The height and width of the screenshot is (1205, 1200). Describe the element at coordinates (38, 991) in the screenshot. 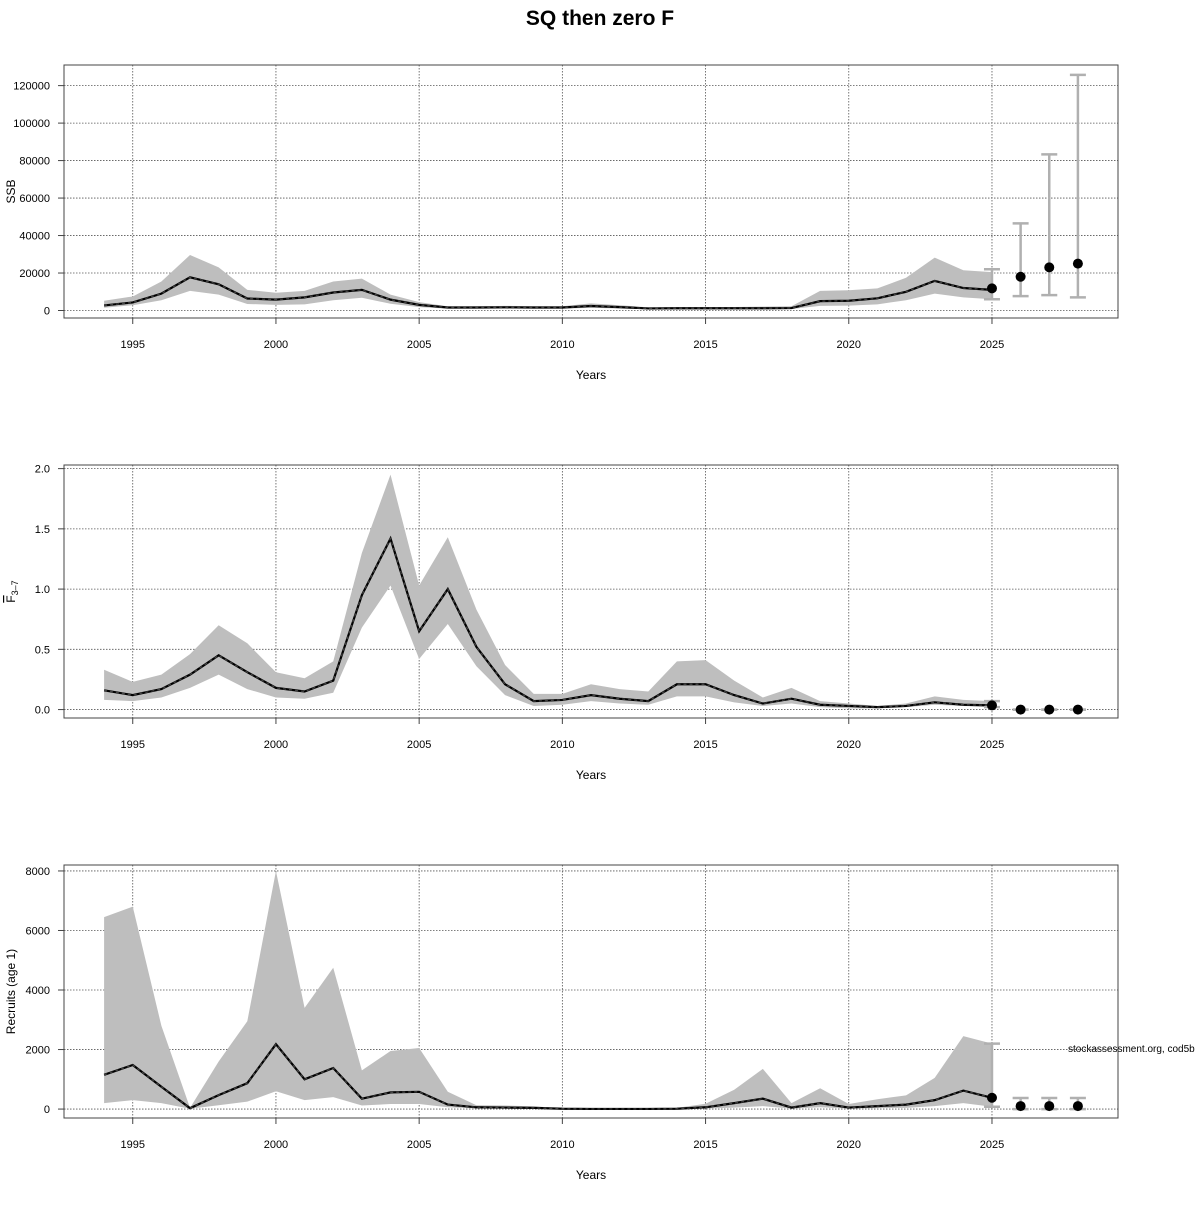

I see `y-tick-label: 4000` at that location.